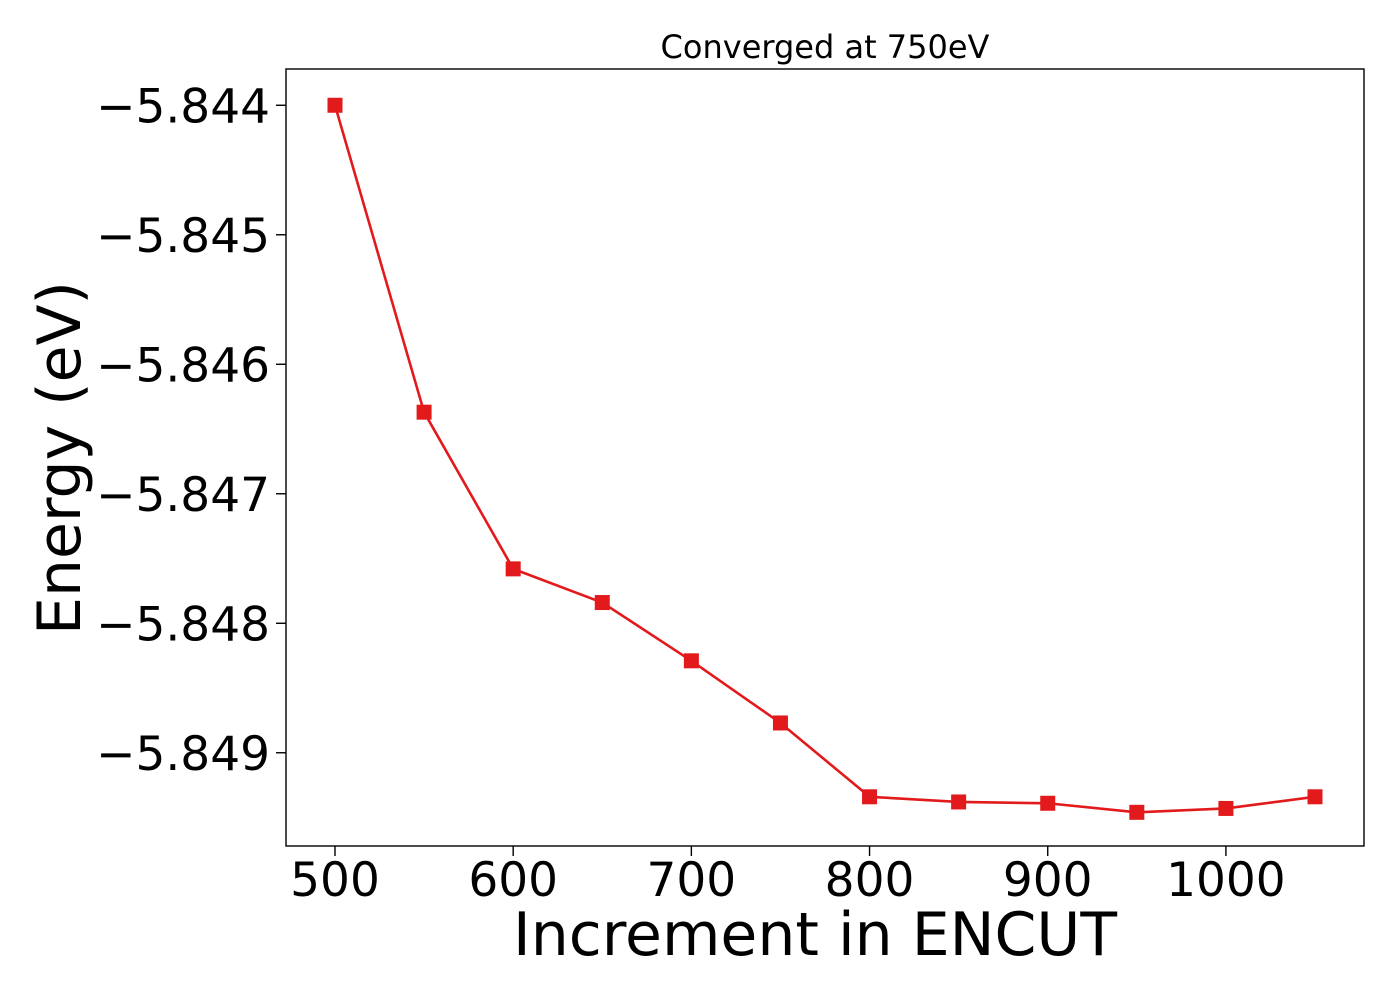 This screenshot has width=1400, height=1000. I want to click on y-tick-label: −5.849, so click(183, 754).